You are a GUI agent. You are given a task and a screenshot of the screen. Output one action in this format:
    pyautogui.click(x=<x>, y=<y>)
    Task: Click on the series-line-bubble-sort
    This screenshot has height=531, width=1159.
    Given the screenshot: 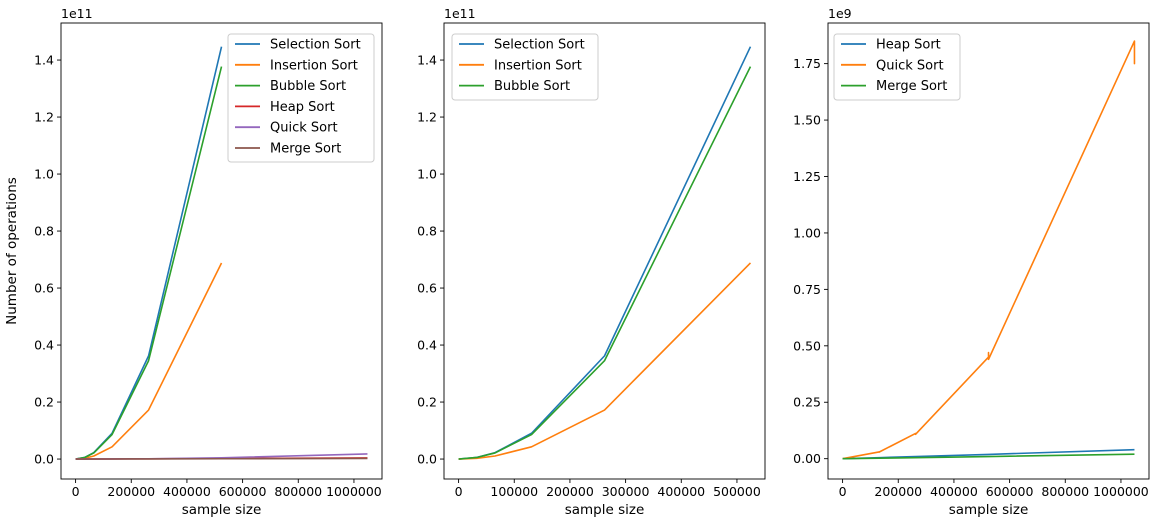 What is the action you would take?
    pyautogui.click(x=149, y=263)
    